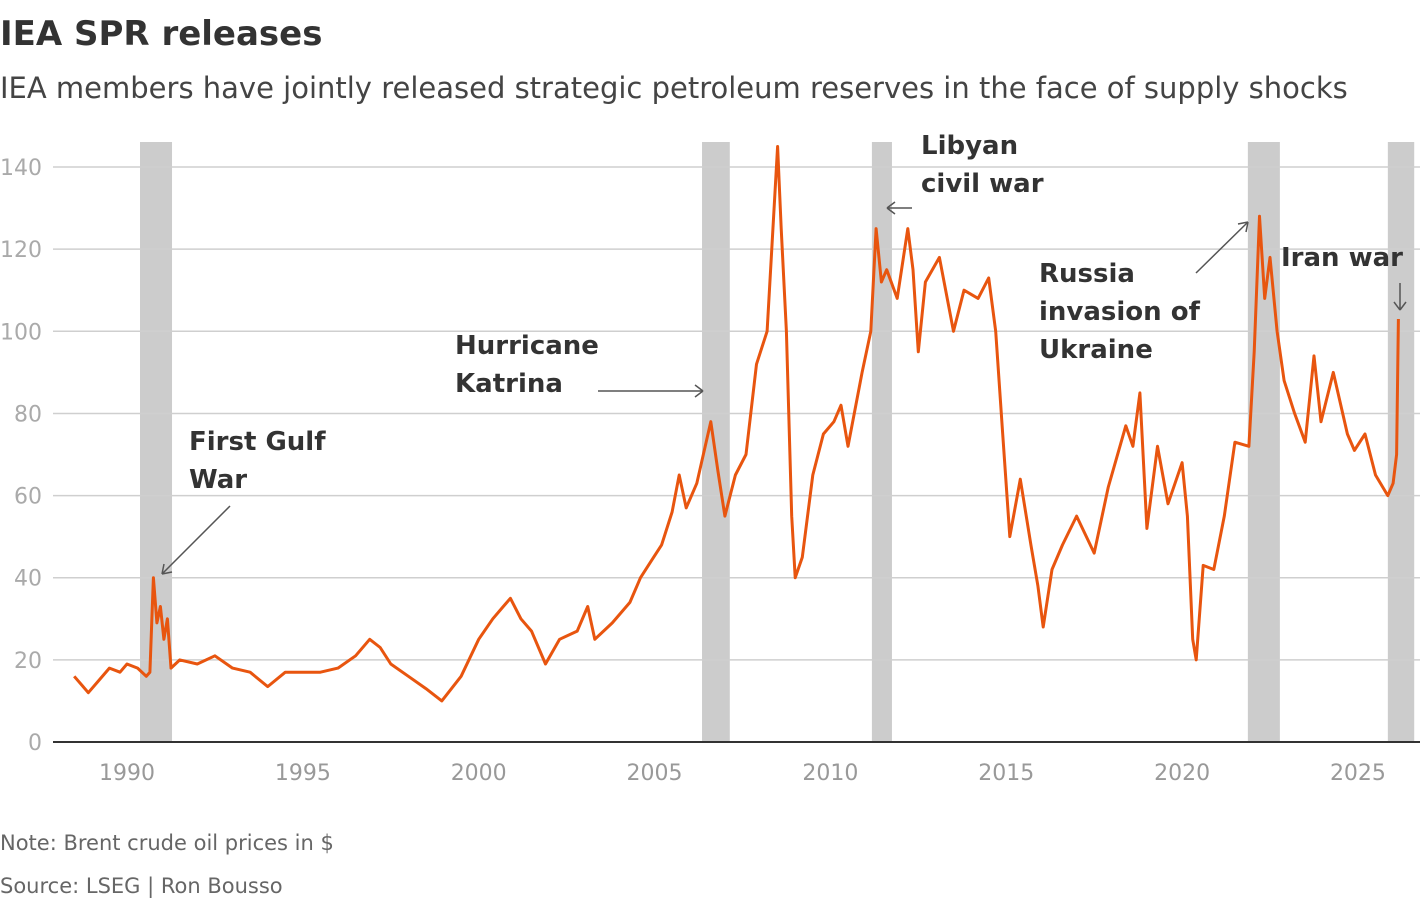 This screenshot has height=900, width=1420. What do you see at coordinates (21, 250) in the screenshot?
I see `y-tick-label: 120` at bounding box center [21, 250].